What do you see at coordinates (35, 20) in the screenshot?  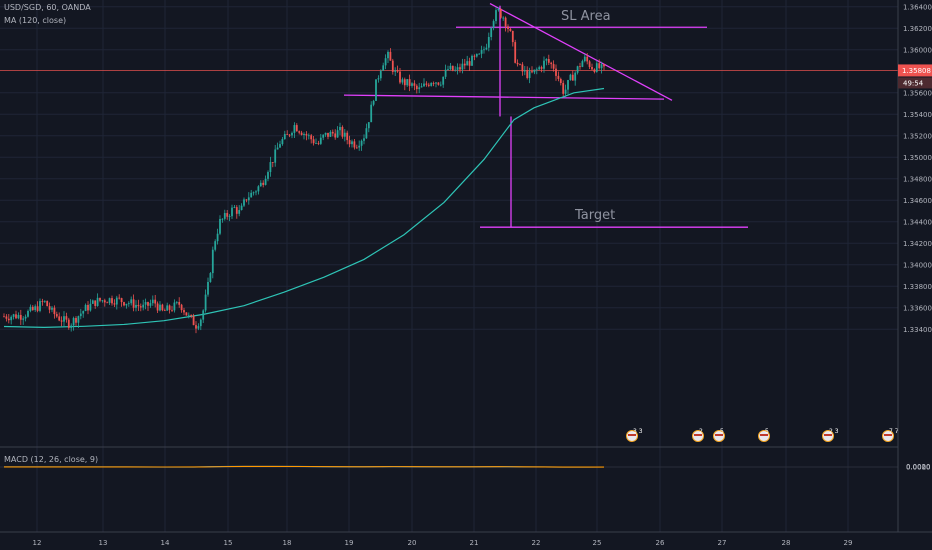 I see `legend-ma: MA (120, close)` at bounding box center [35, 20].